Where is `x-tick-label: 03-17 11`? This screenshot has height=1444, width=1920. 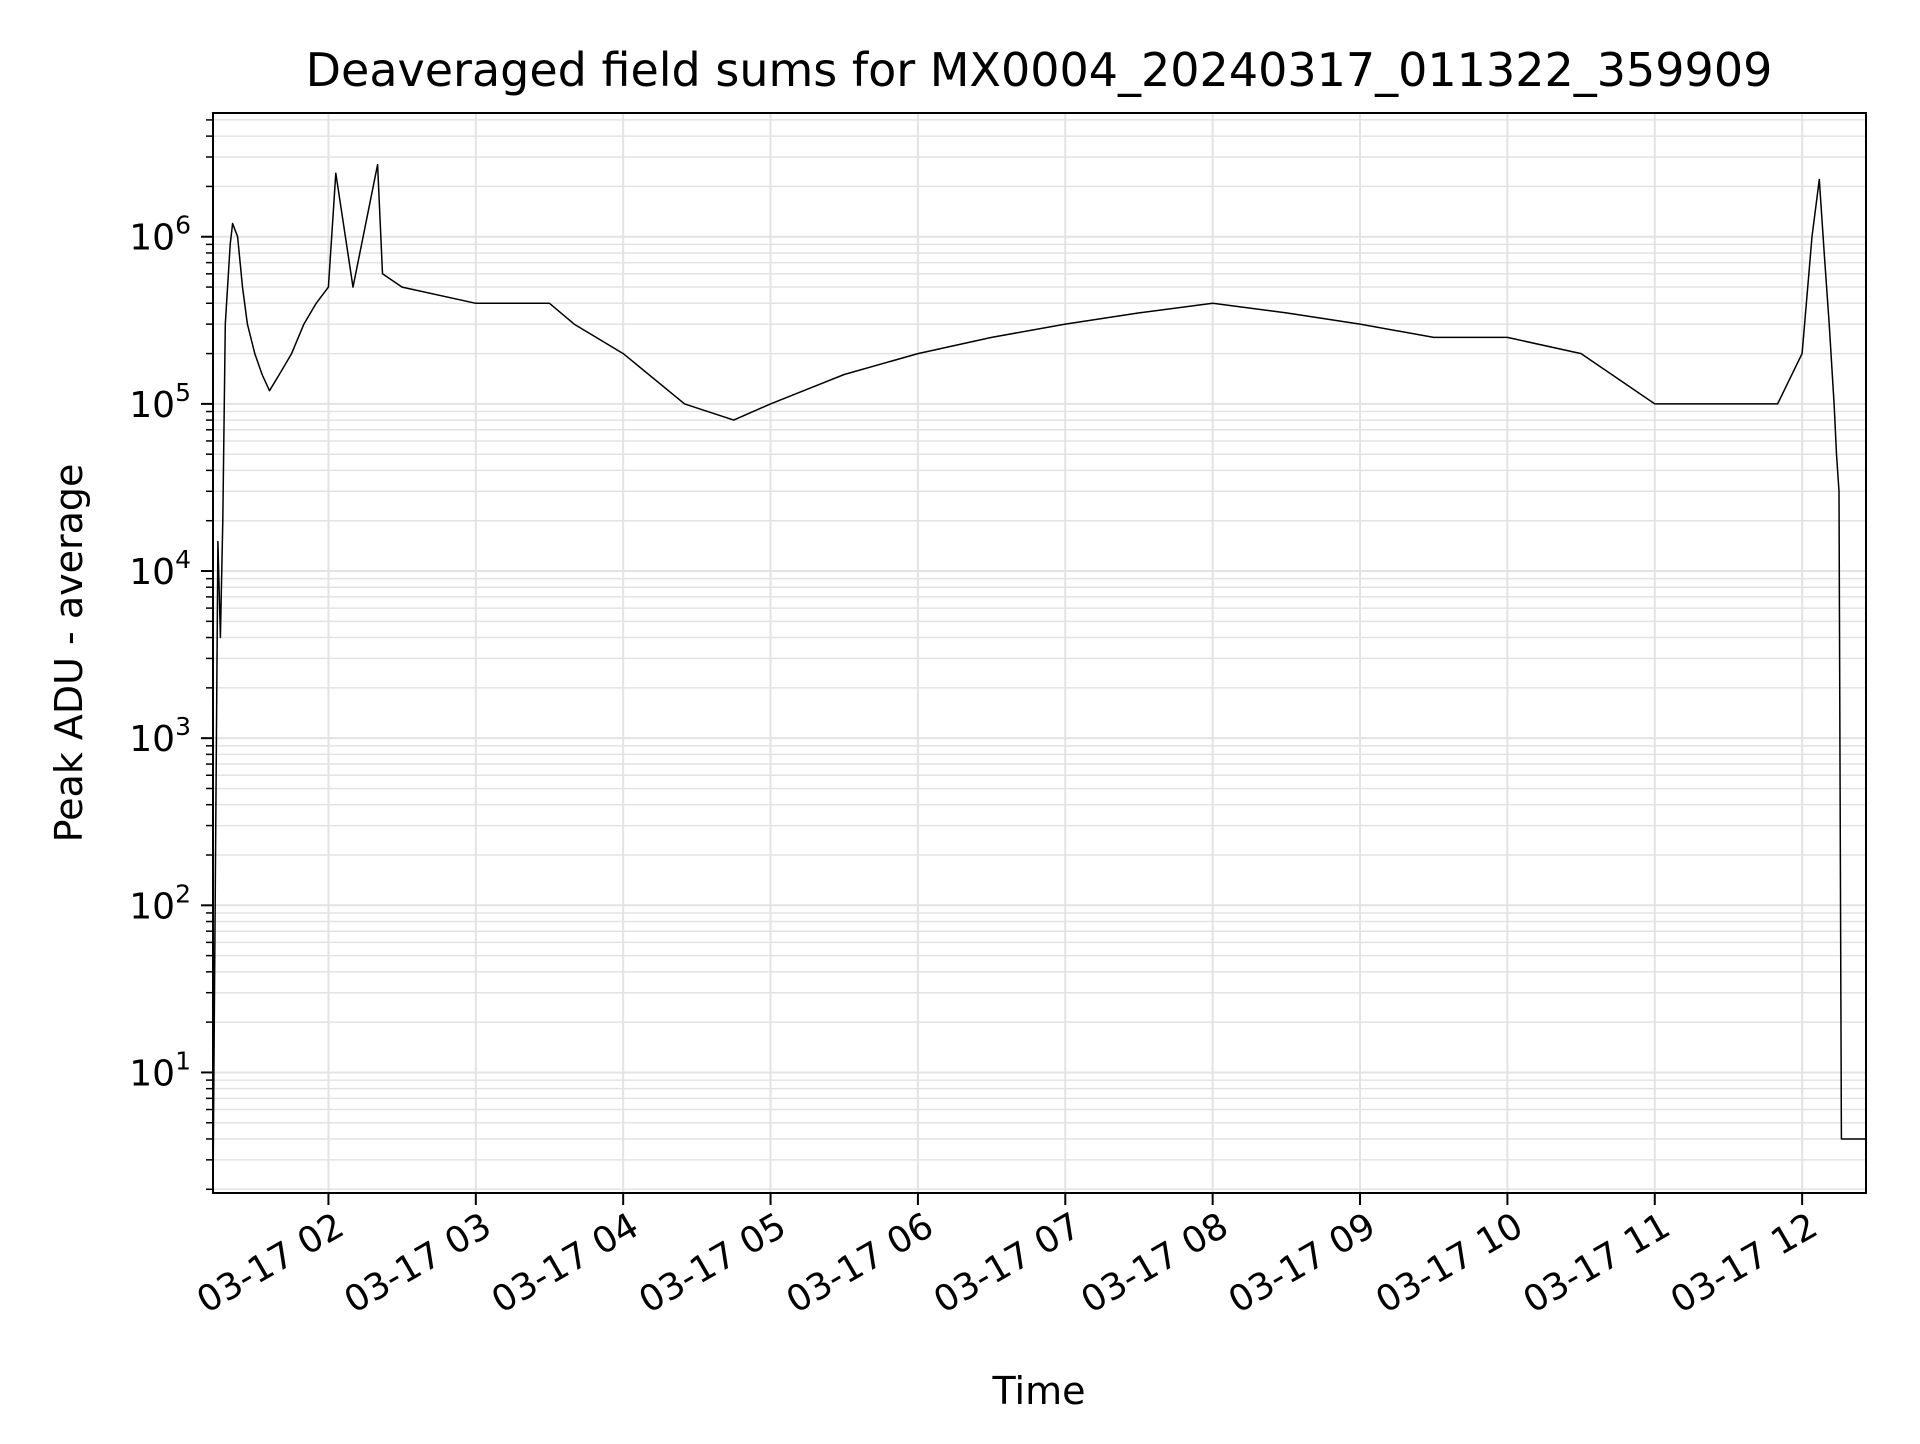
x-tick-label: 03-17 11 is located at coordinates (1597, 1263).